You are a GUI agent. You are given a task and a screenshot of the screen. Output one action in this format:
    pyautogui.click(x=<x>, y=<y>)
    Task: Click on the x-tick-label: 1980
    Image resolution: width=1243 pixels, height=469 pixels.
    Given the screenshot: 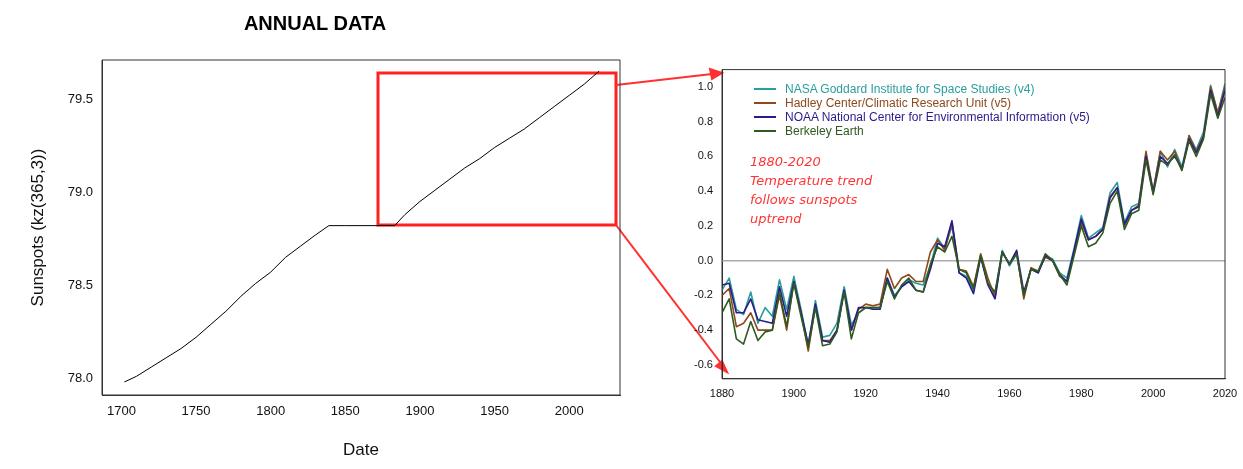 What is the action you would take?
    pyautogui.click(x=1081, y=393)
    